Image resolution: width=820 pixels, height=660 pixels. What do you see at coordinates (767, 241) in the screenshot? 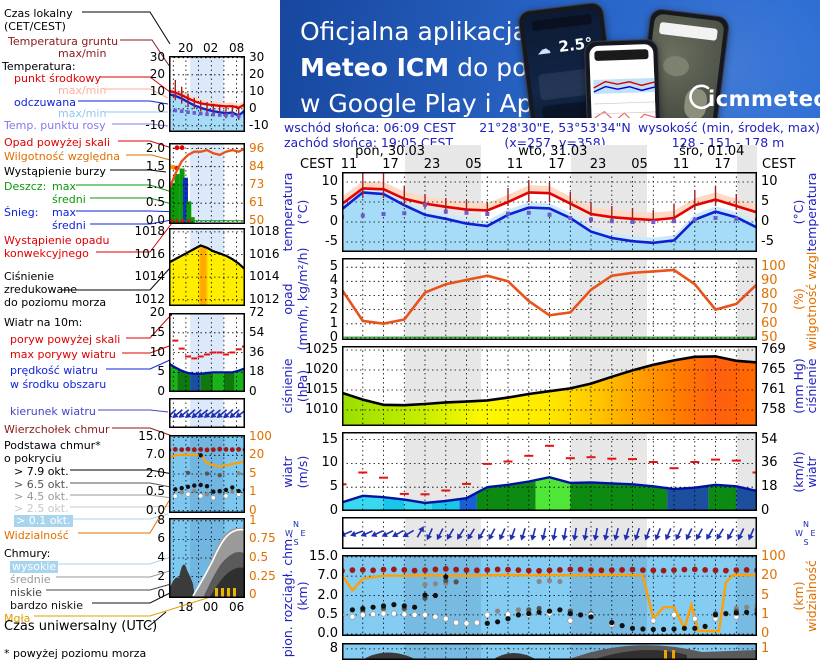
I see `axis-tick-label: -5` at bounding box center [767, 241].